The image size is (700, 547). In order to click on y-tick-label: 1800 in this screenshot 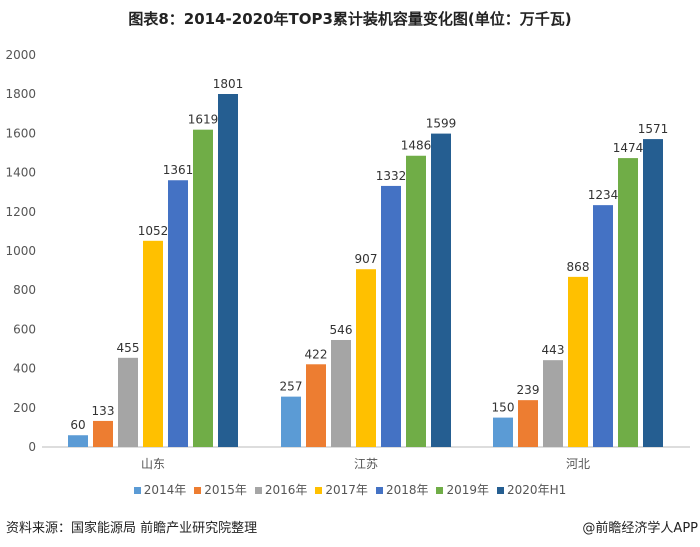, I will do `click(20, 94)`.